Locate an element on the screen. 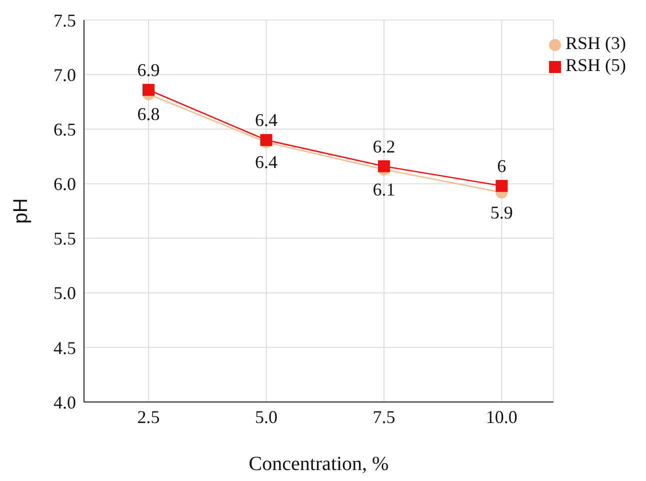 Image resolution: width=646 pixels, height=481 pixels. y-tick-label: 4.5 is located at coordinates (65, 348).